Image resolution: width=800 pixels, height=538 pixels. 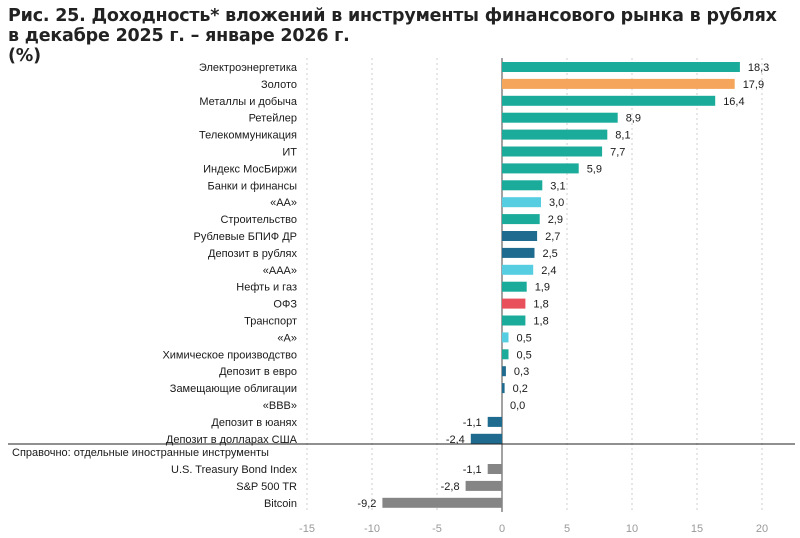 What do you see at coordinates (279, 85) in the screenshot?
I see `category-label: Золото` at bounding box center [279, 85].